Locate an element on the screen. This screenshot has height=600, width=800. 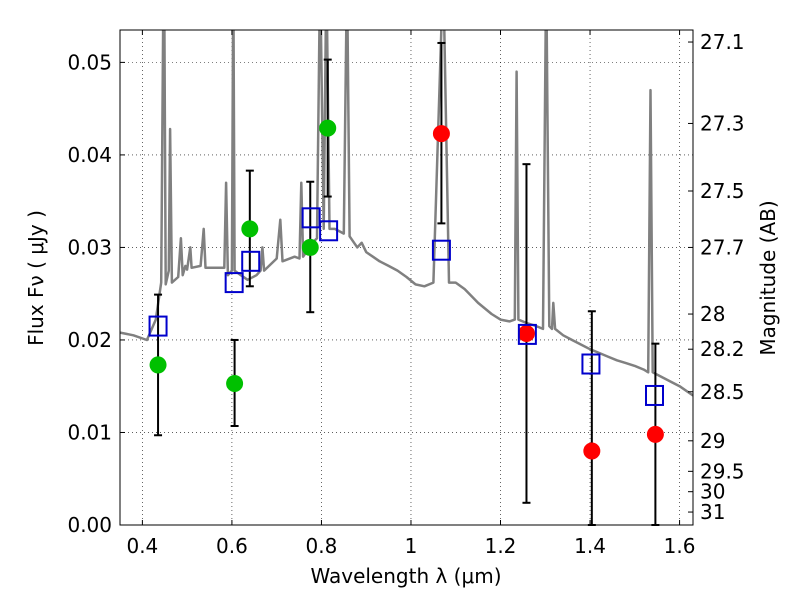
y-tick-label: 0.00 is located at coordinates (89, 525).